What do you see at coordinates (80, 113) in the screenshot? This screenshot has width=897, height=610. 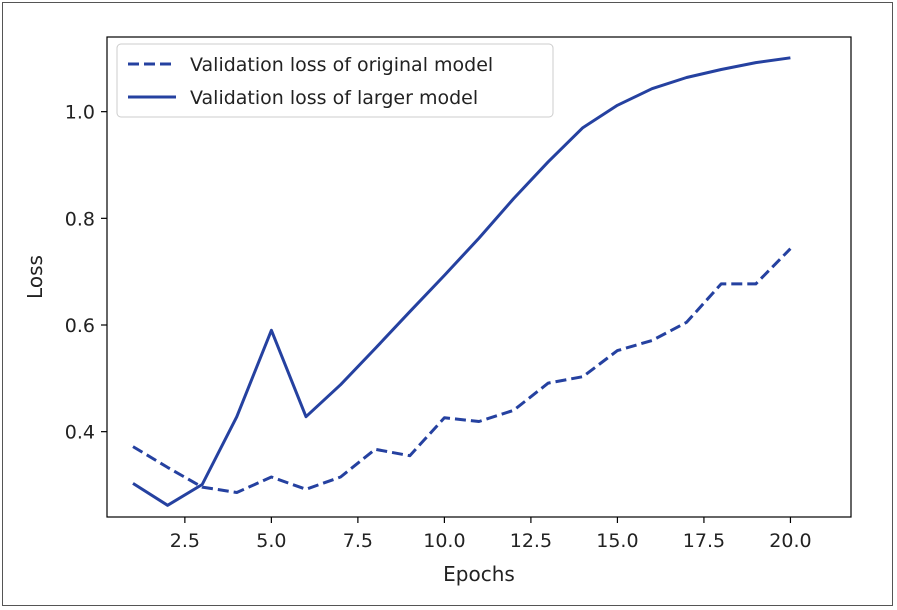 I see `y-tick-label: 1.0` at bounding box center [80, 113].